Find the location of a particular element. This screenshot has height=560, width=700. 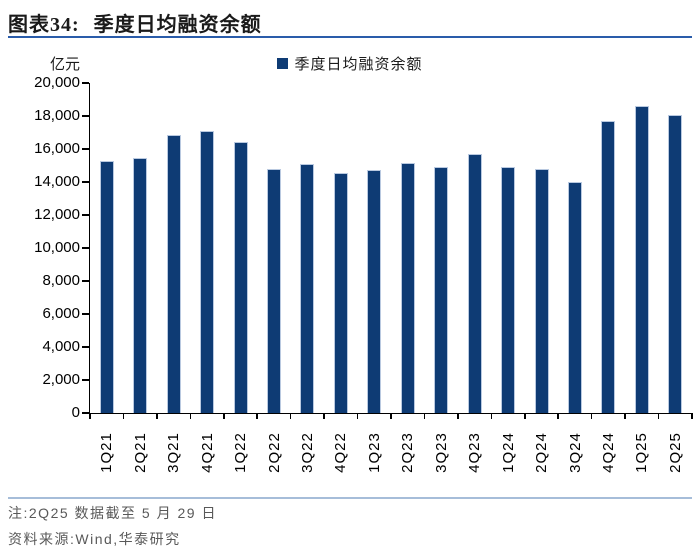

y-axis-tick-label: 4,000 is located at coordinates (61, 346).